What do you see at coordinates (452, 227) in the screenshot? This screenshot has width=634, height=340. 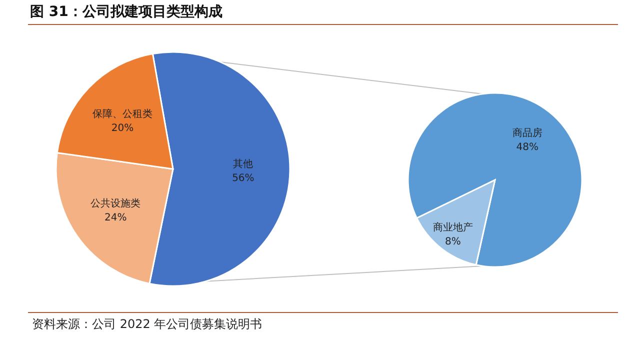 I see `slice-label: 商业地产` at bounding box center [452, 227].